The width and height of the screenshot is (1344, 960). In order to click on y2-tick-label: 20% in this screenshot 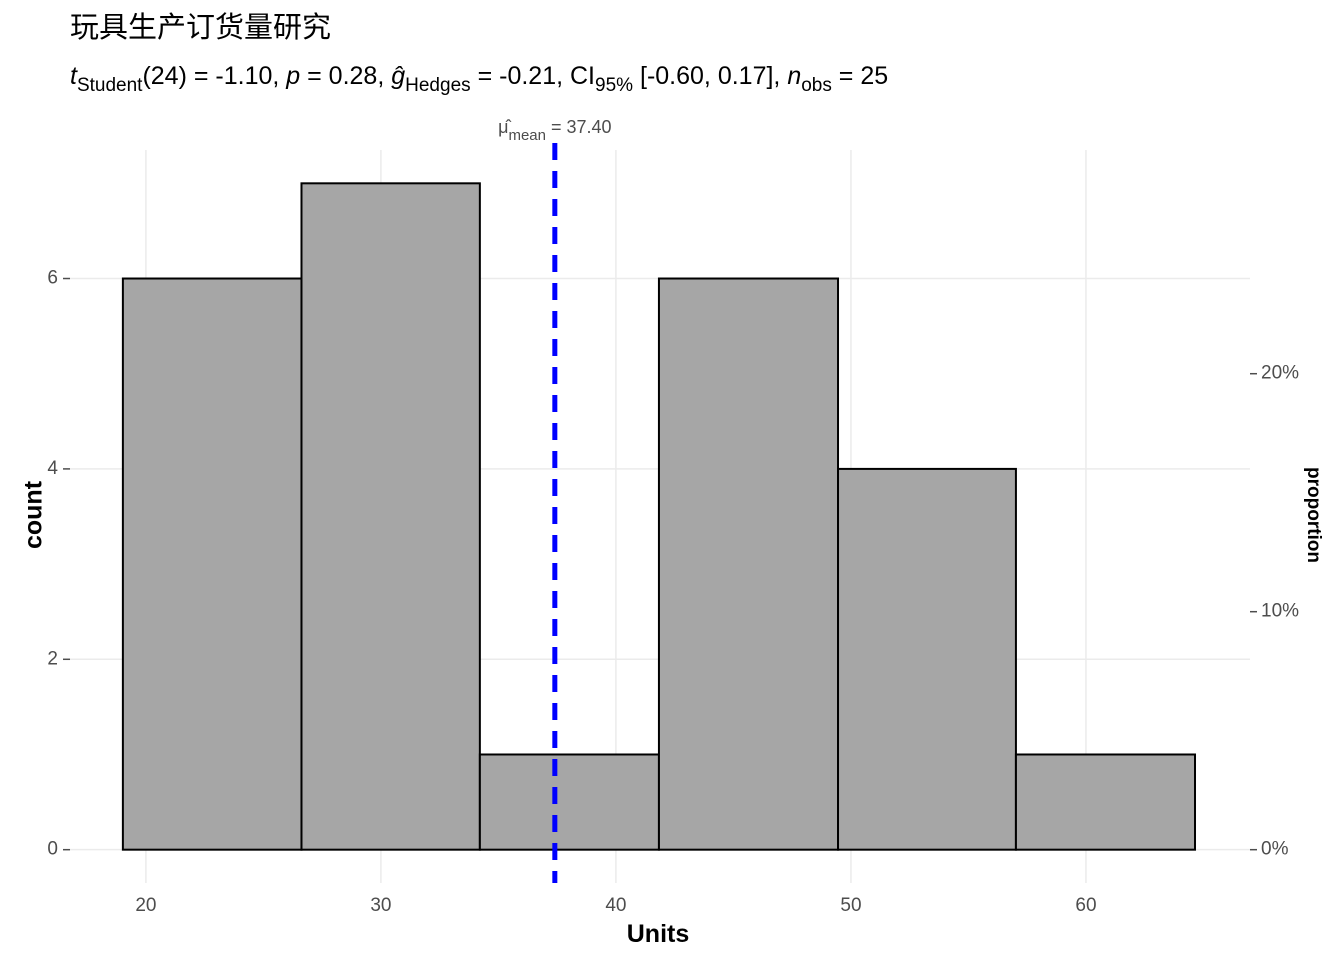, I will do `click(1280, 373)`.